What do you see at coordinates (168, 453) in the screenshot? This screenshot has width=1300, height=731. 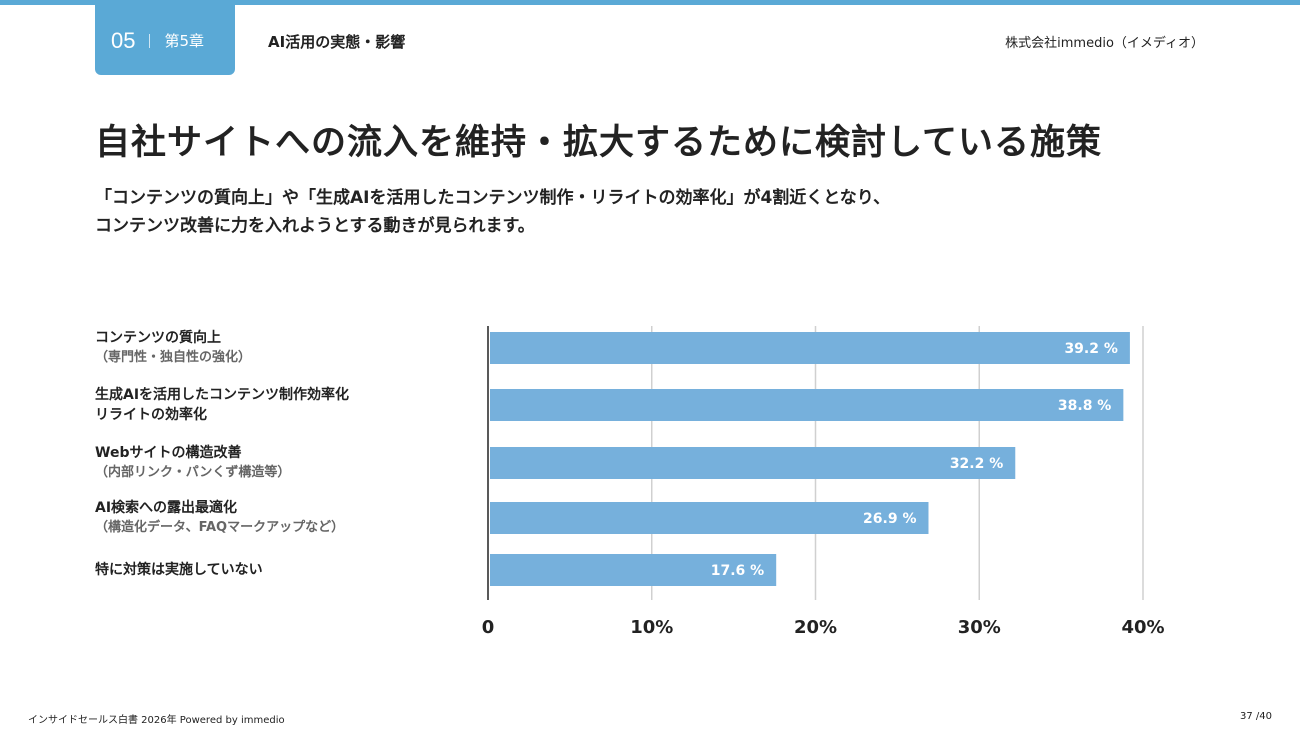 I see `category-label-main: Webサイトの構造改善` at bounding box center [168, 453].